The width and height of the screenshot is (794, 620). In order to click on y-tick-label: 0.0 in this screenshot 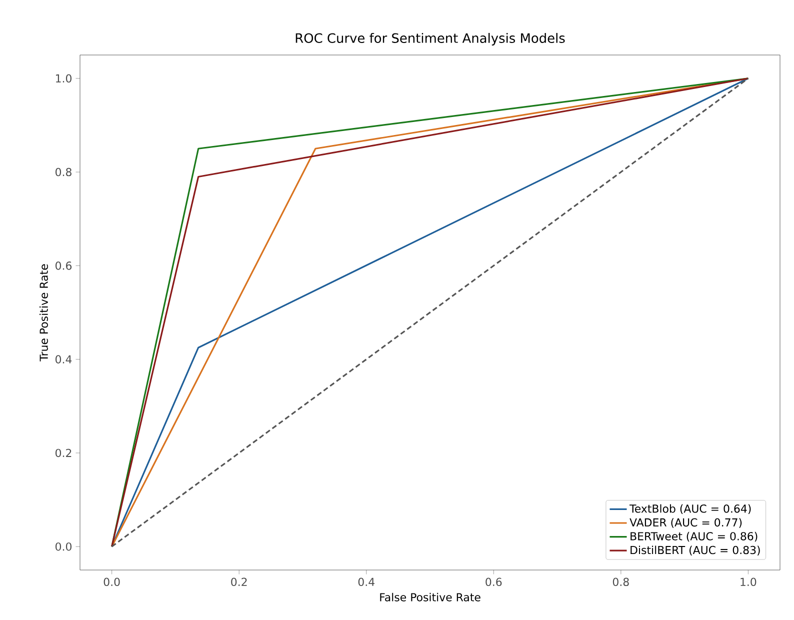, I will do `click(64, 546)`.